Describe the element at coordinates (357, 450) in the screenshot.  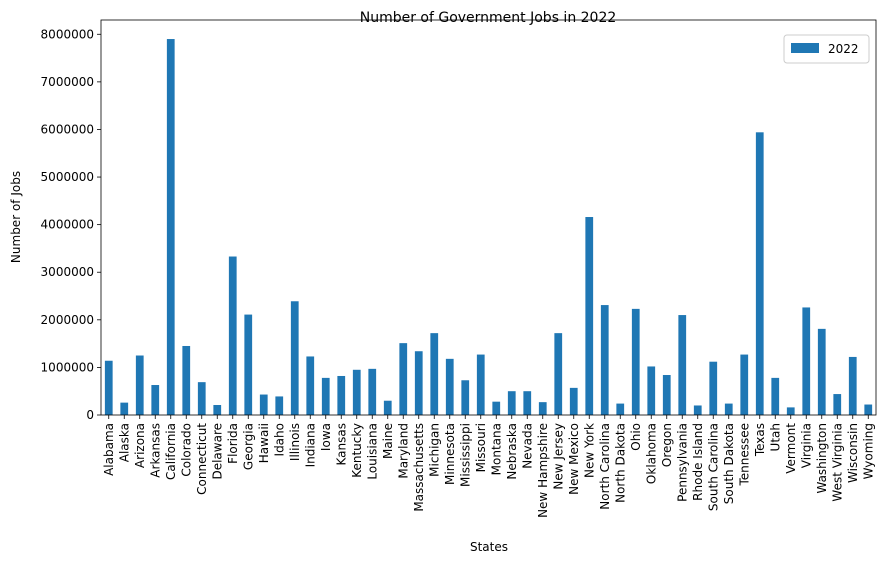
I see `x-tick-label: Kentucky` at that location.